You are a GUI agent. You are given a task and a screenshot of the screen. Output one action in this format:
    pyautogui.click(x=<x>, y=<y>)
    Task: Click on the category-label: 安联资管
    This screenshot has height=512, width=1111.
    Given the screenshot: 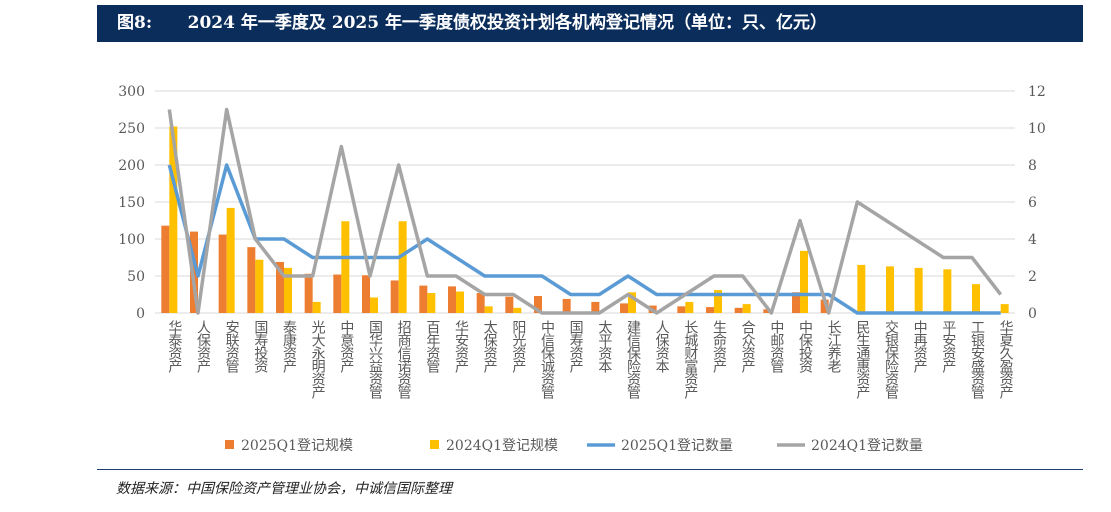 What is the action you would take?
    pyautogui.click(x=232, y=346)
    